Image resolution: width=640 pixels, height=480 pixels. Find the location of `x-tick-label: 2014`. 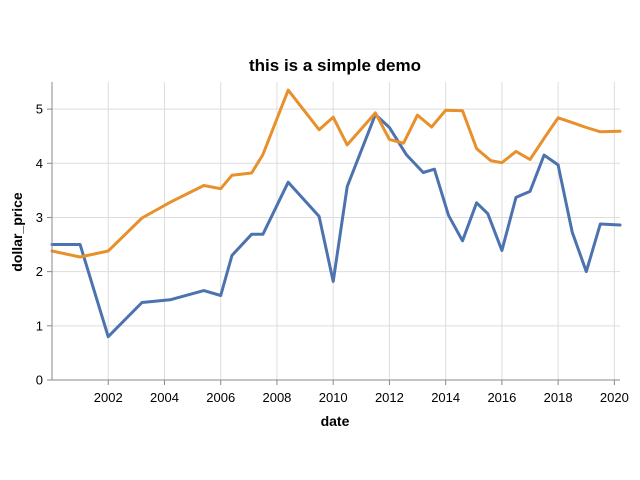

x-tick-label: 2014 is located at coordinates (445, 397).